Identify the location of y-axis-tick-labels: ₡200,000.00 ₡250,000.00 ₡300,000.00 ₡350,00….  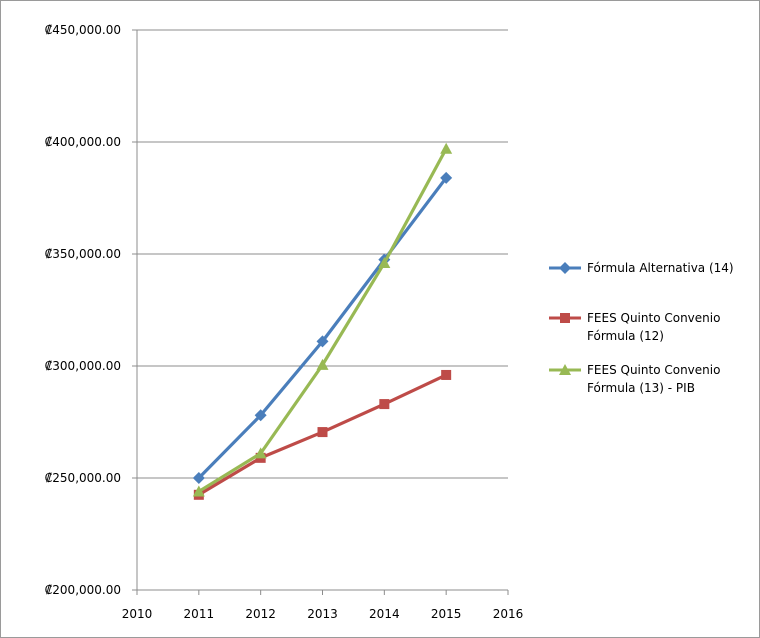
(83, 310).